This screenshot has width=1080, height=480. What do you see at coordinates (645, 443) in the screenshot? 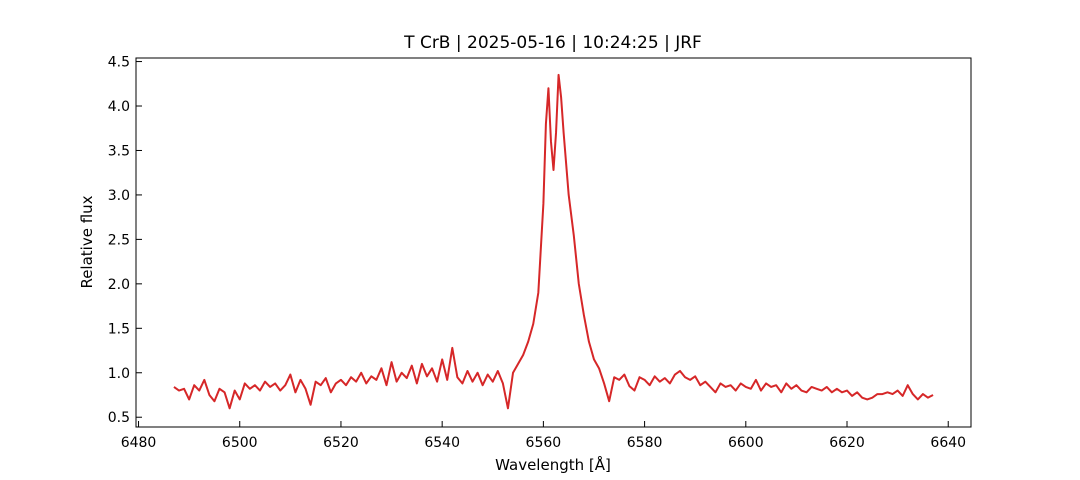
I see `x-tick-label: 6580` at bounding box center [645, 443].